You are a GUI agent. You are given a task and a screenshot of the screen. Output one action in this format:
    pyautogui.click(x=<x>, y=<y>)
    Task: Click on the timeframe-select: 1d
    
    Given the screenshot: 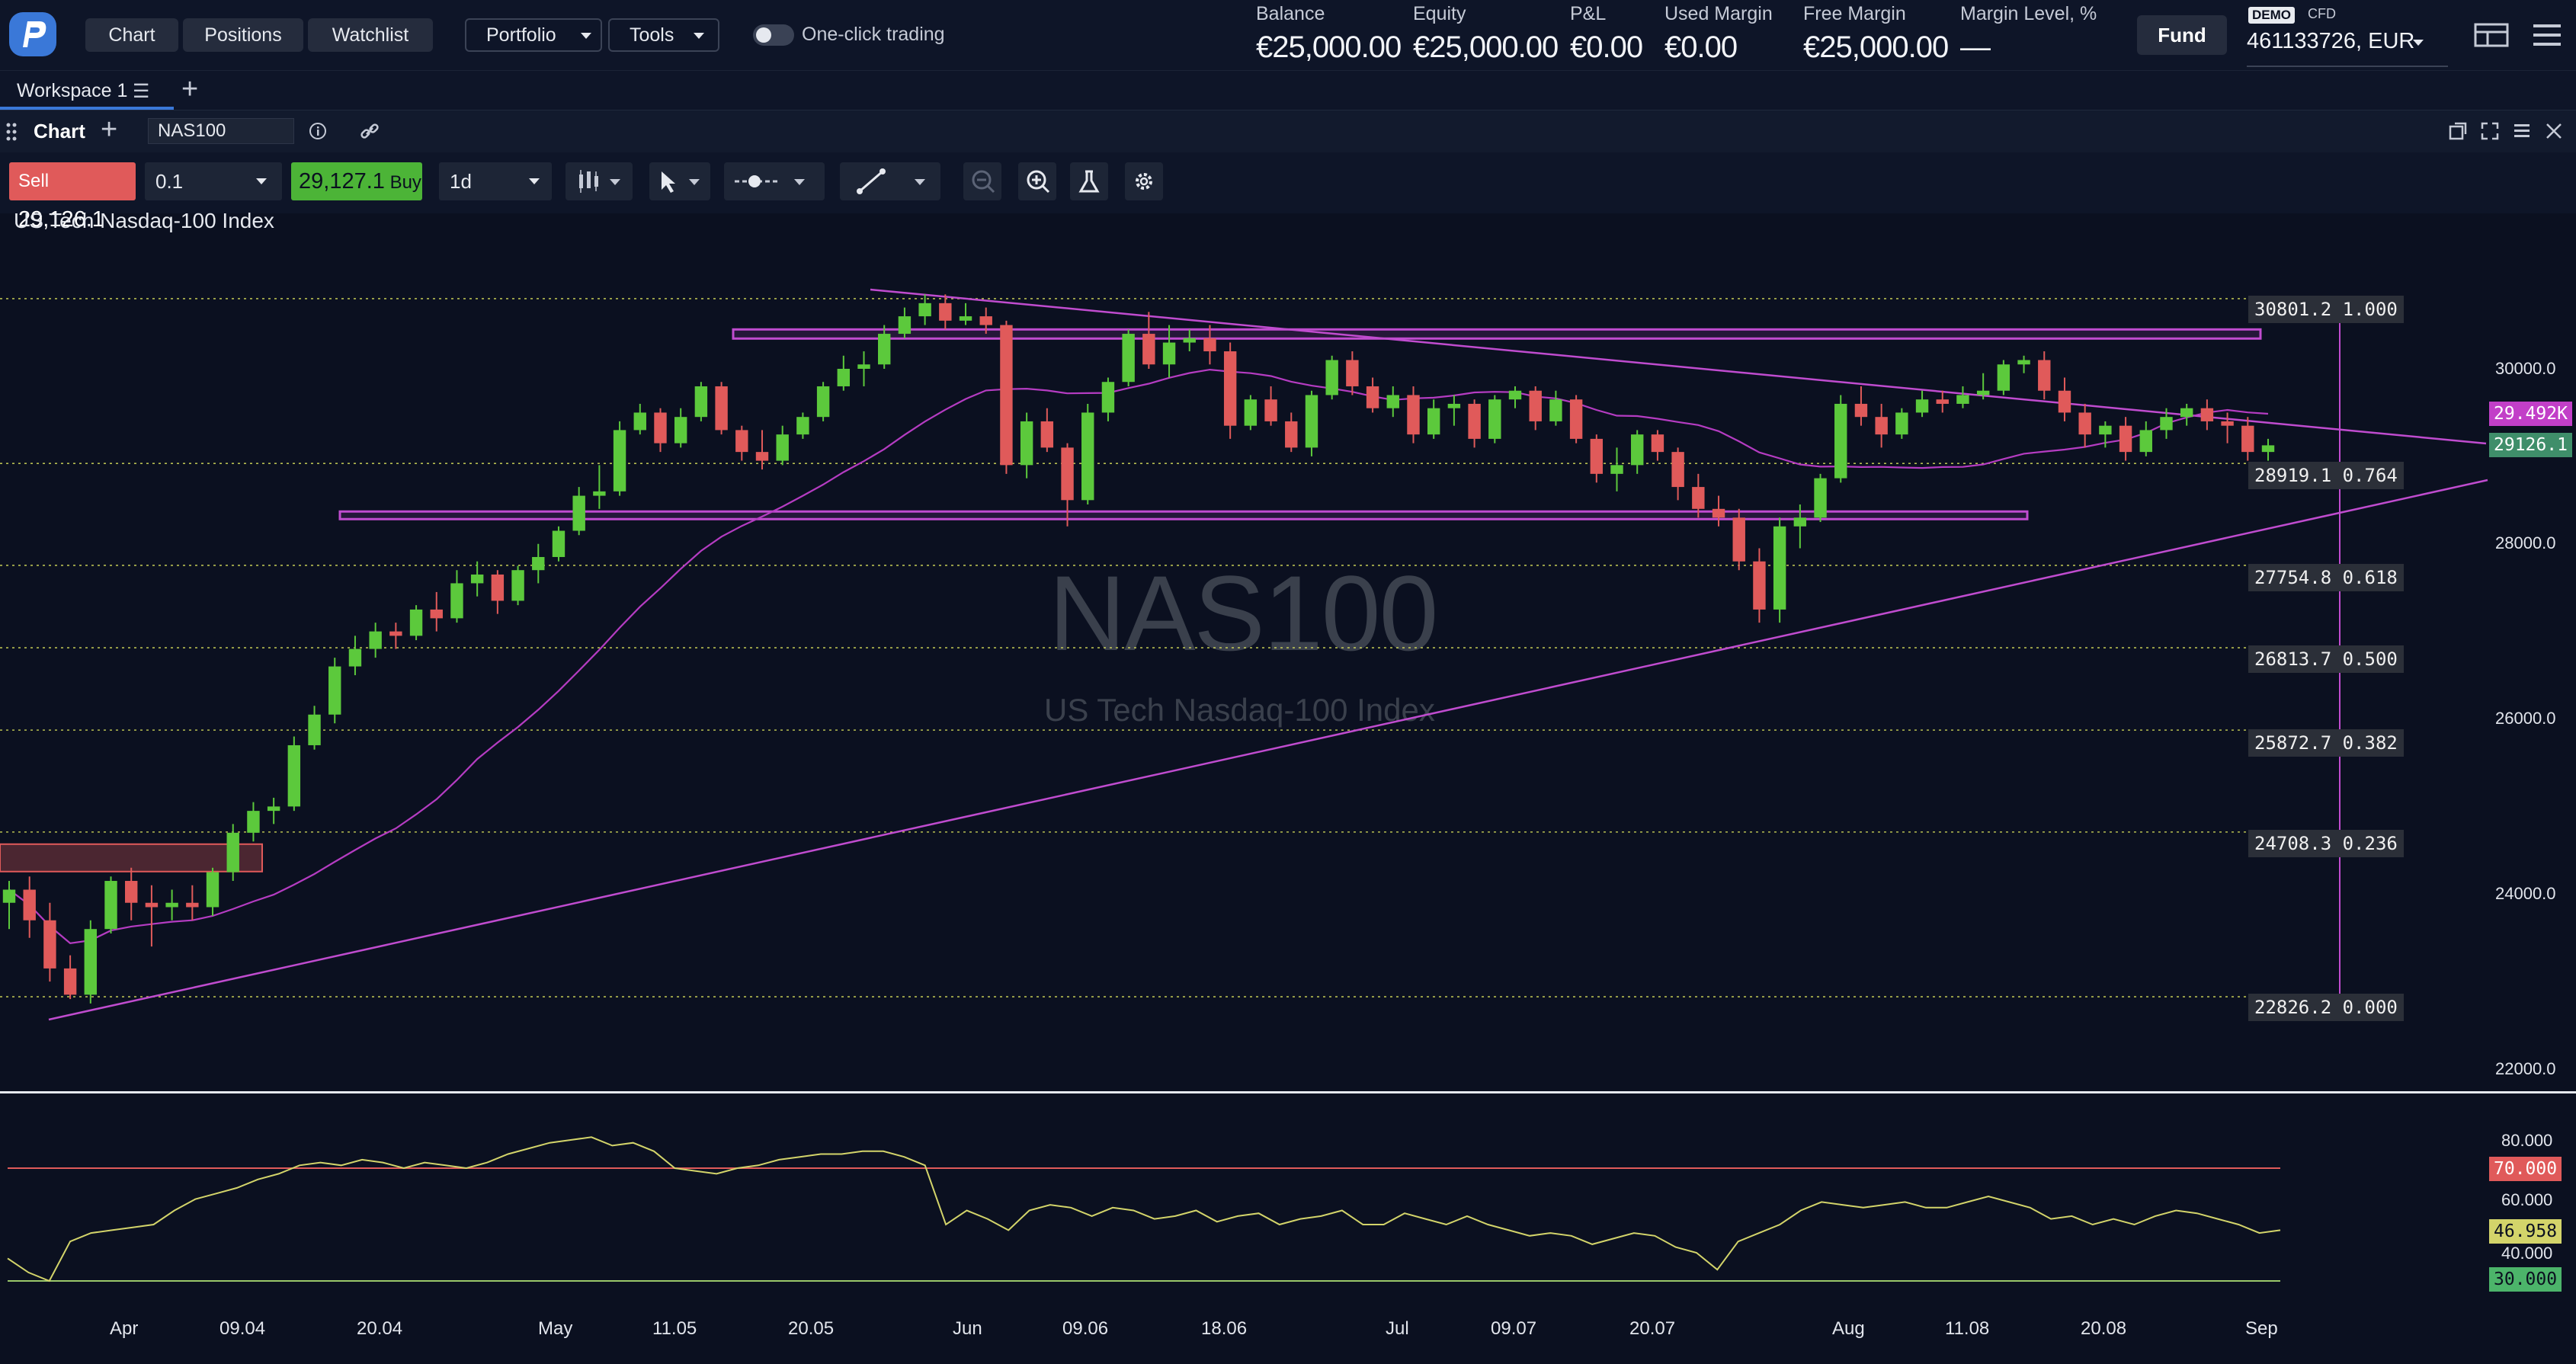 What is the action you would take?
    pyautogui.click(x=496, y=181)
    